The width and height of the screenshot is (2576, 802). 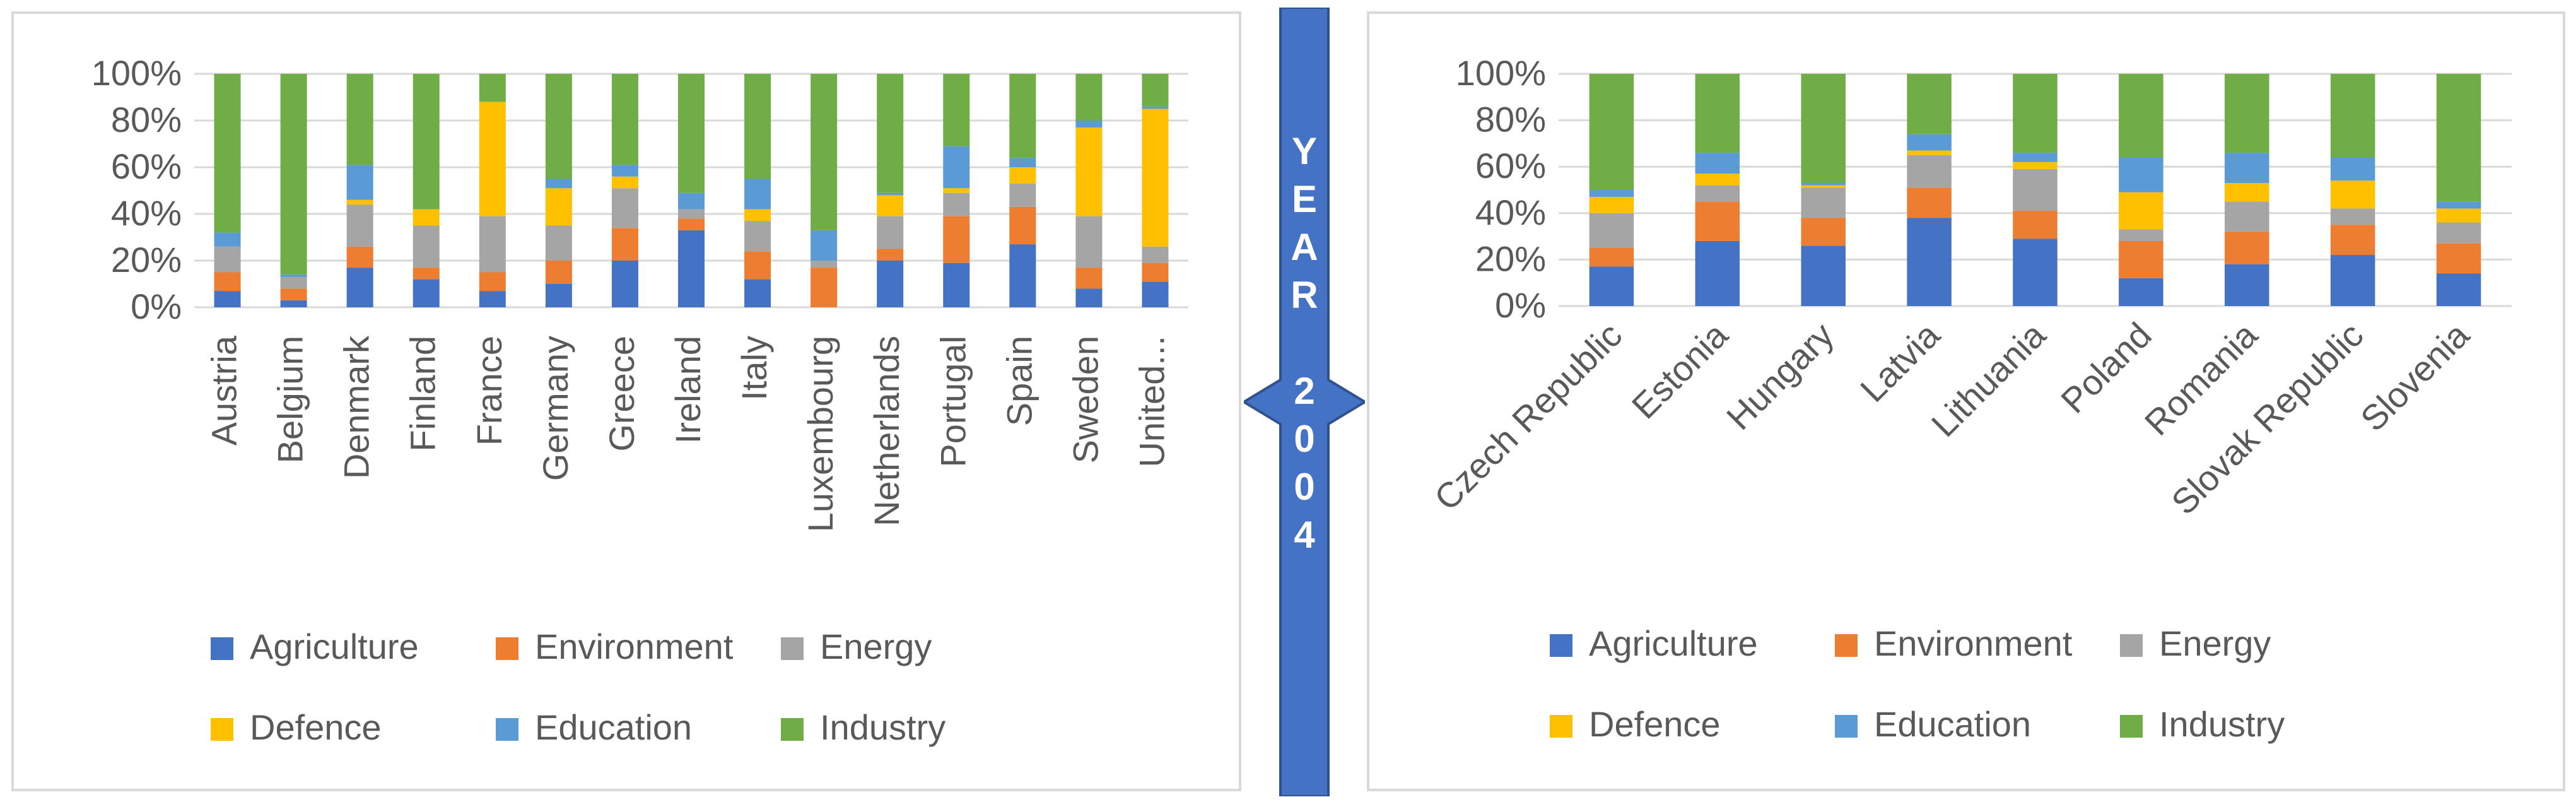 What do you see at coordinates (1089, 124) in the screenshot?
I see `bar-education-sweden` at bounding box center [1089, 124].